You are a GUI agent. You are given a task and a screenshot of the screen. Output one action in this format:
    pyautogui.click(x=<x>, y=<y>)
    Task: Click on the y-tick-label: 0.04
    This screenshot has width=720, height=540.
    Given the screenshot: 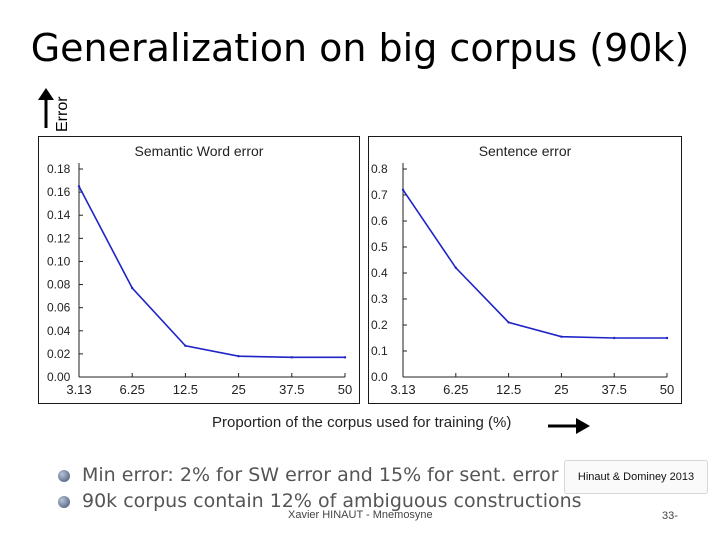 What is the action you would take?
    pyautogui.click(x=59, y=331)
    